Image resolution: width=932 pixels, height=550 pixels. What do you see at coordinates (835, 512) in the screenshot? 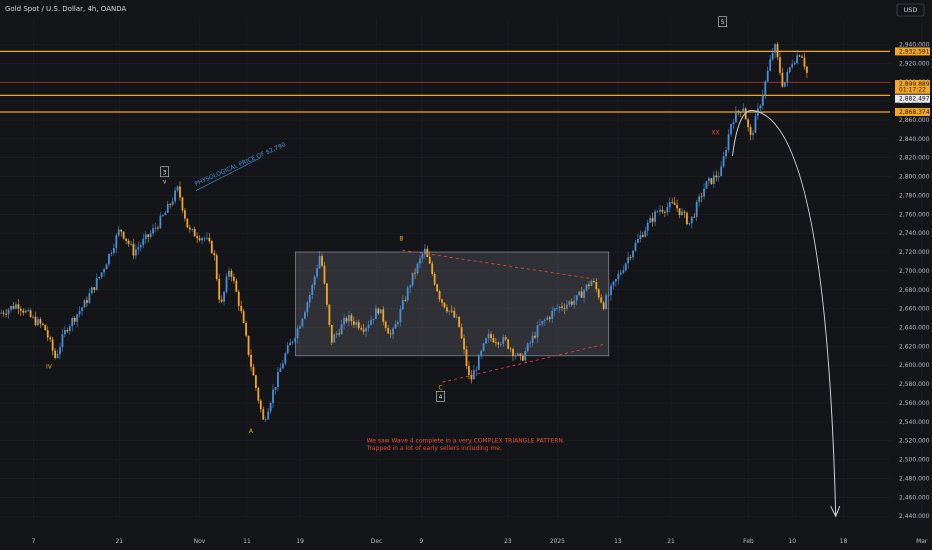
I see `projection-arrowhead` at bounding box center [835, 512].